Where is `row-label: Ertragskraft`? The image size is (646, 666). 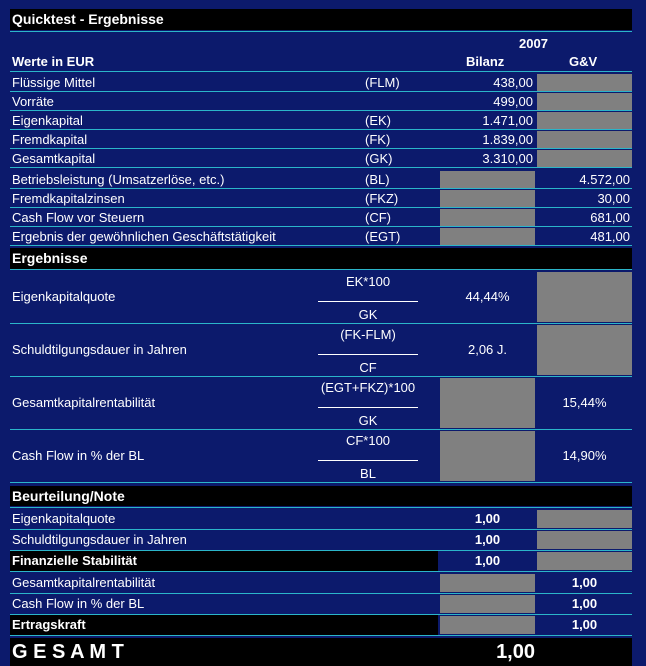 row-label: Ertragskraft is located at coordinates (49, 624).